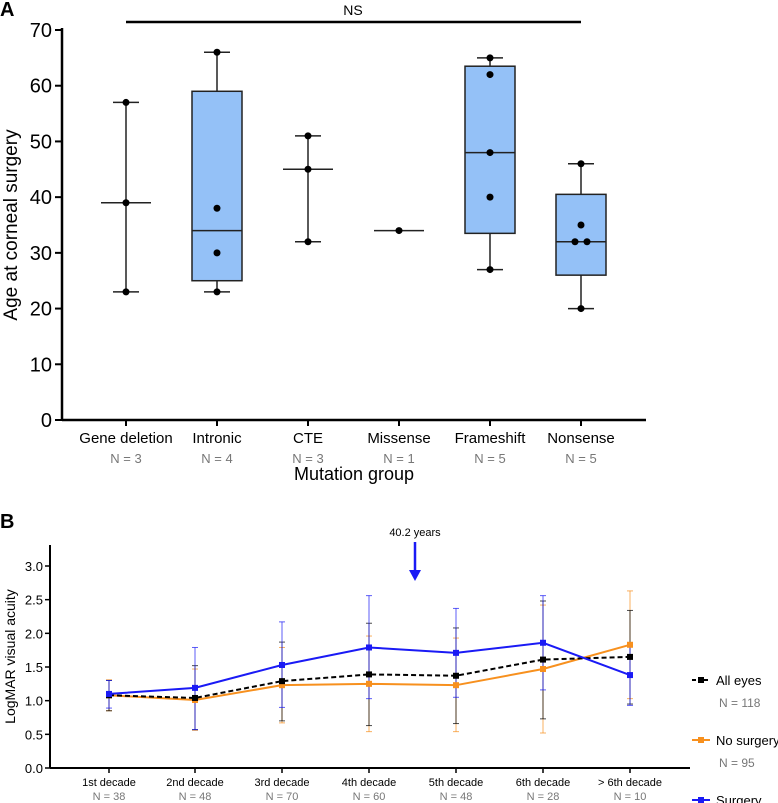  I want to click on x-tick-label: 2nd decade, so click(195, 783).